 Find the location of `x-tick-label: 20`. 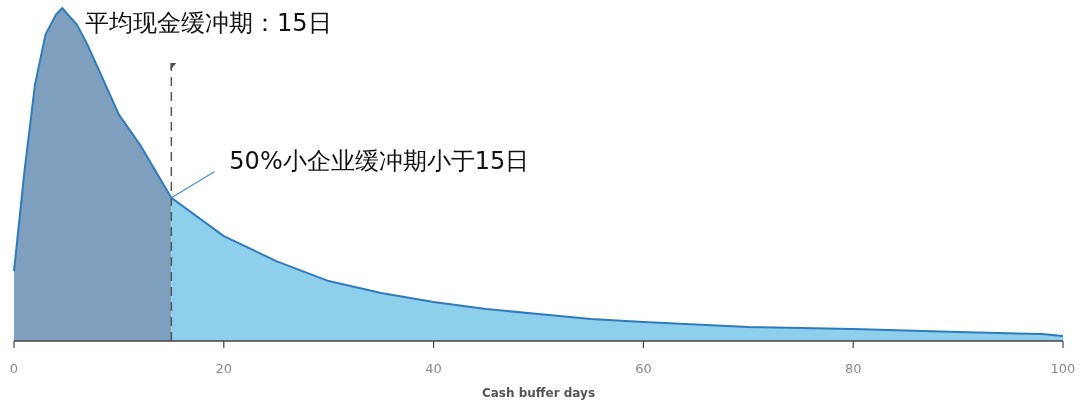

x-tick-label: 20 is located at coordinates (224, 368).